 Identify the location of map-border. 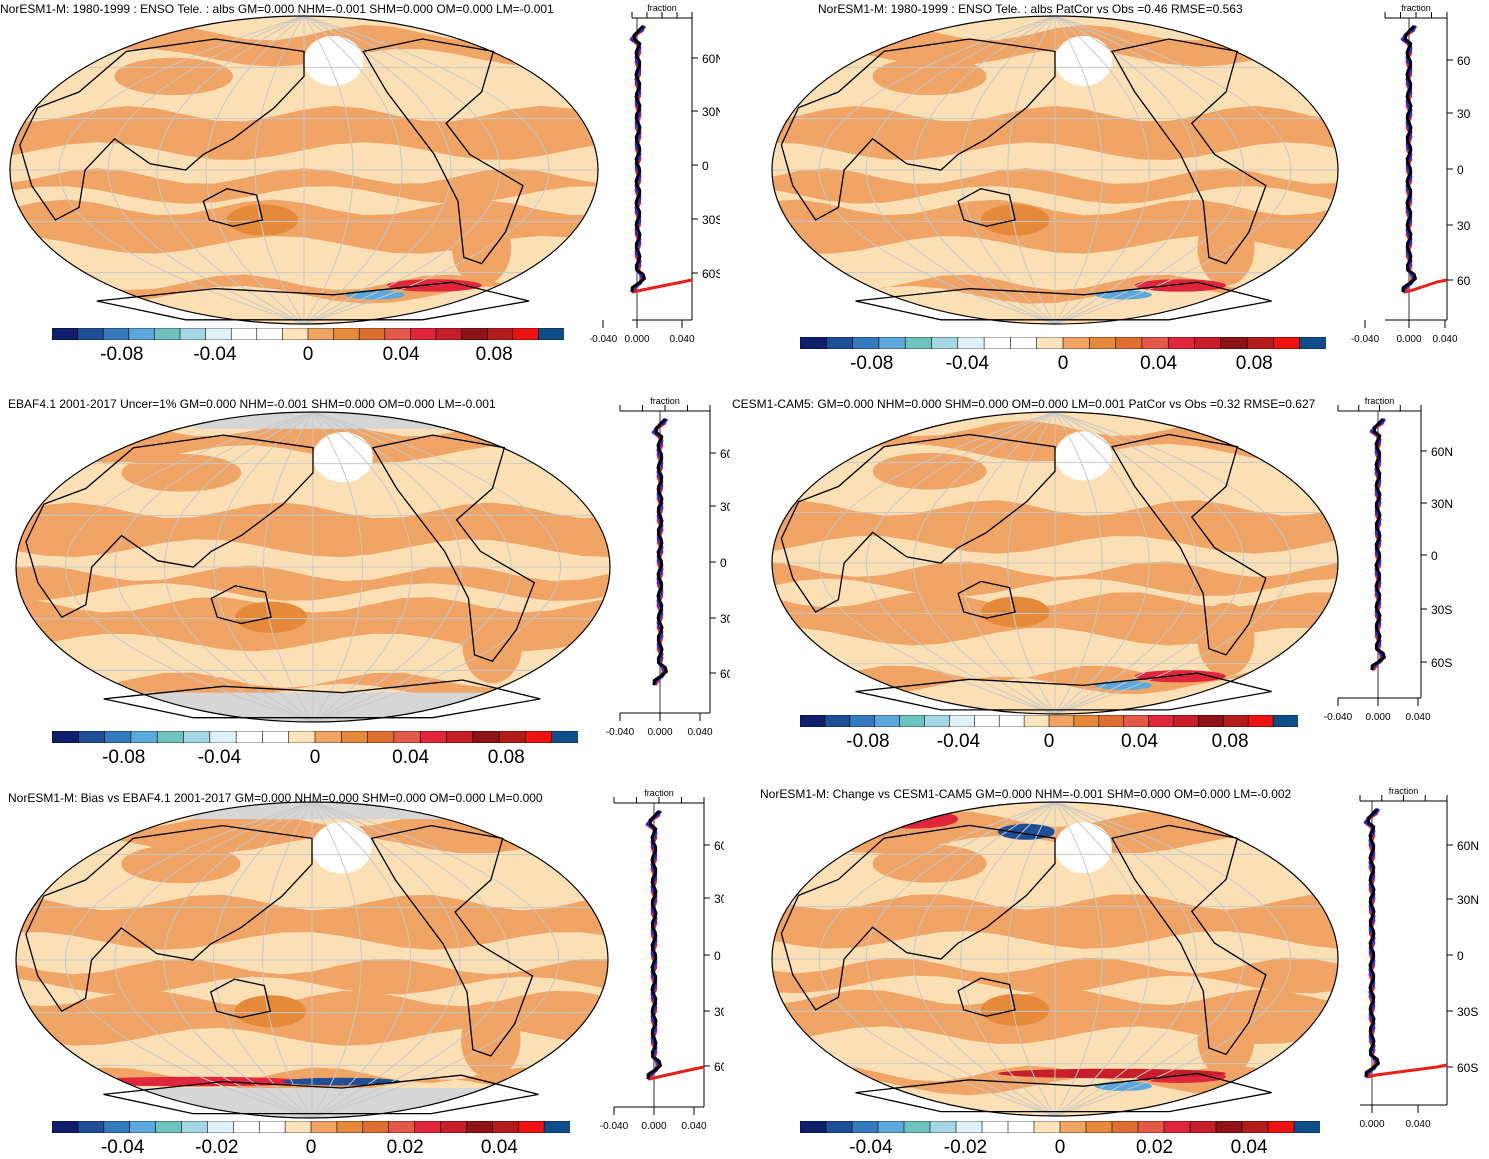
(313, 567).